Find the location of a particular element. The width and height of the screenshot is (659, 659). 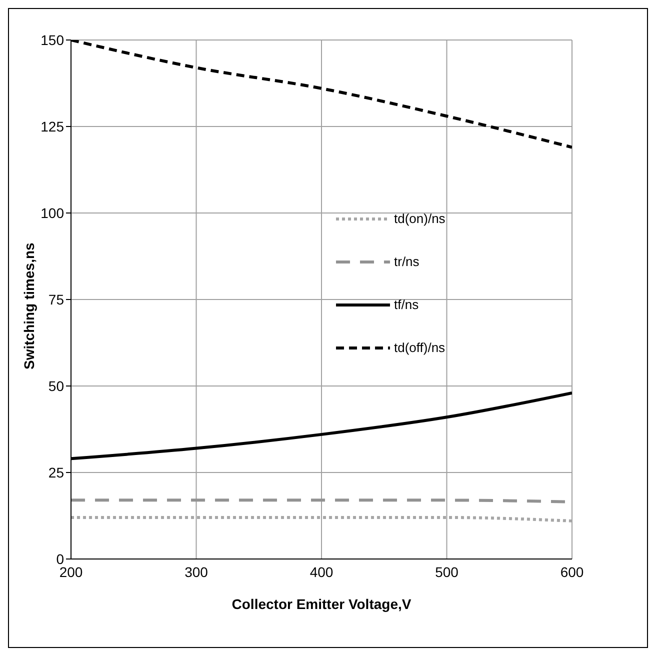

x-tick-label: 500 is located at coordinates (447, 572).